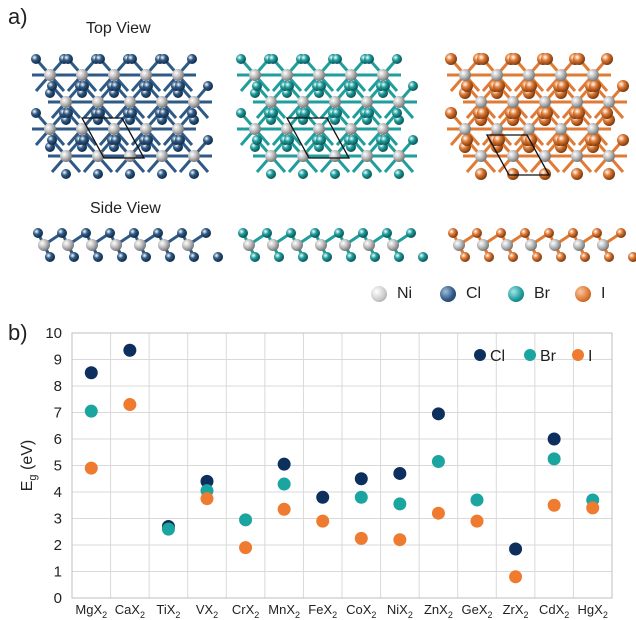  What do you see at coordinates (58, 519) in the screenshot?
I see `y-tick-label: 3` at bounding box center [58, 519].